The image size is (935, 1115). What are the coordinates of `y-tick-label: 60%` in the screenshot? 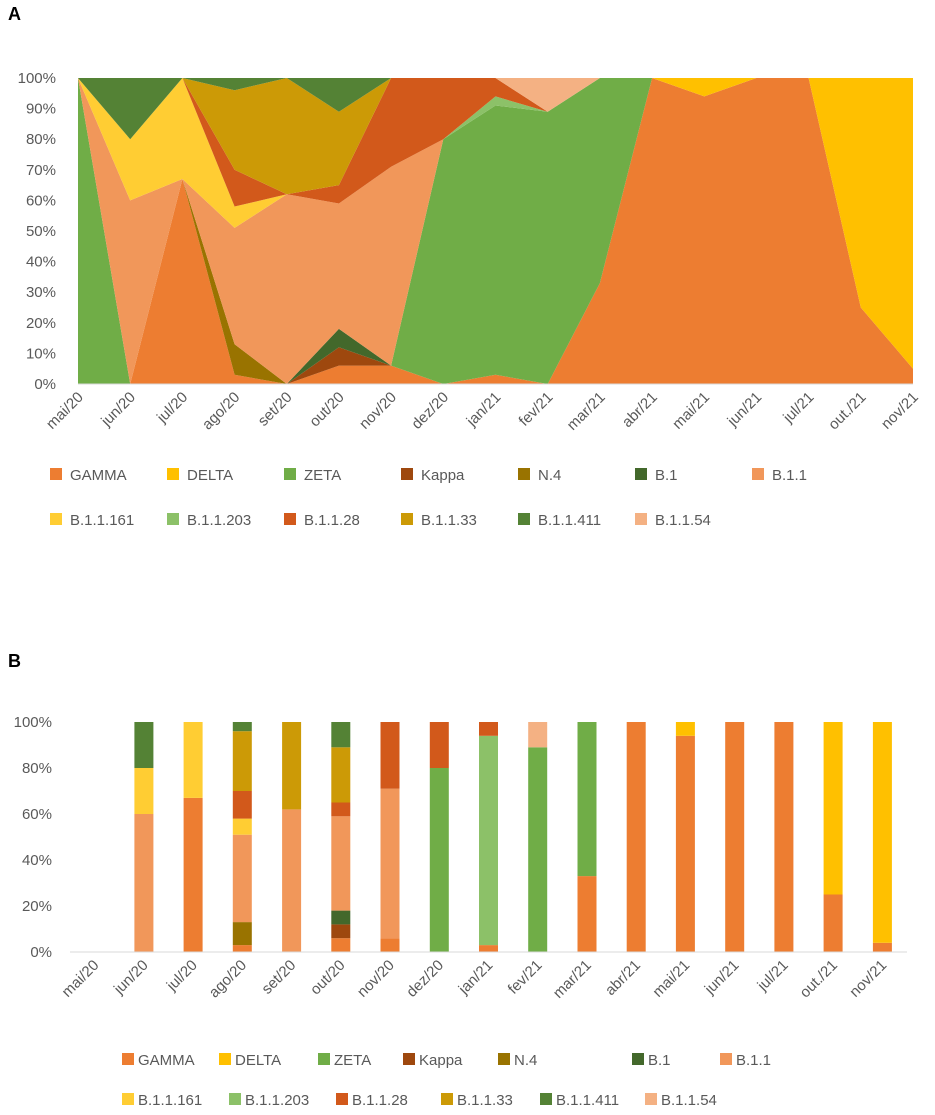 It's located at (37, 814).